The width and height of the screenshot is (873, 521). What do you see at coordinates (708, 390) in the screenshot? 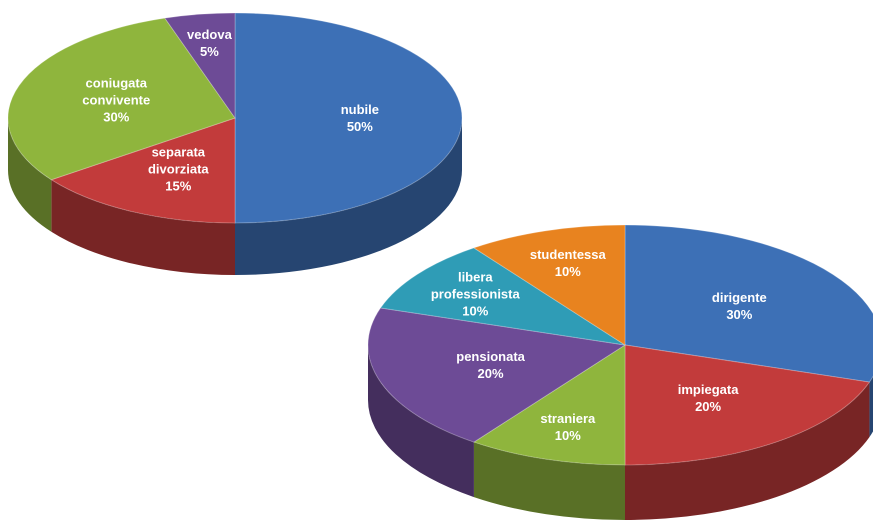
I see `category-label: impiegata` at bounding box center [708, 390].